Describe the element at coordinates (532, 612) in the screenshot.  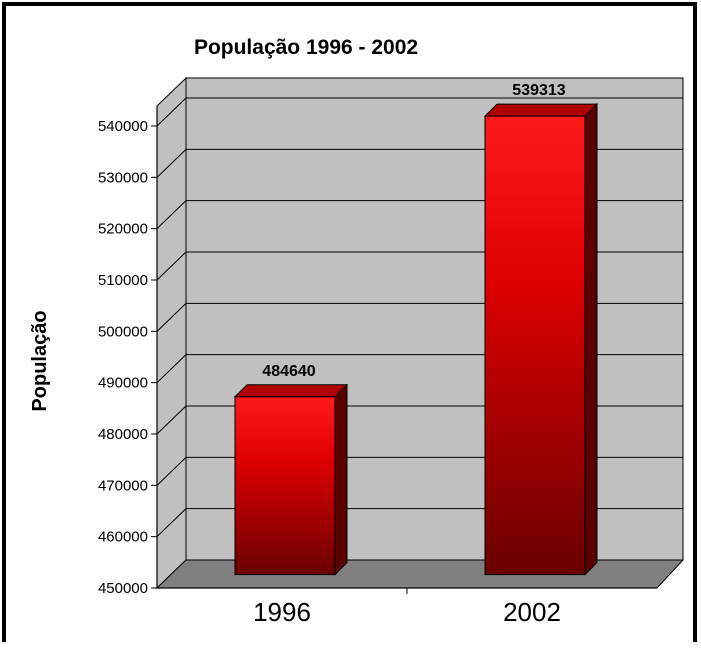
I see `x-tick-label: 2002` at that location.